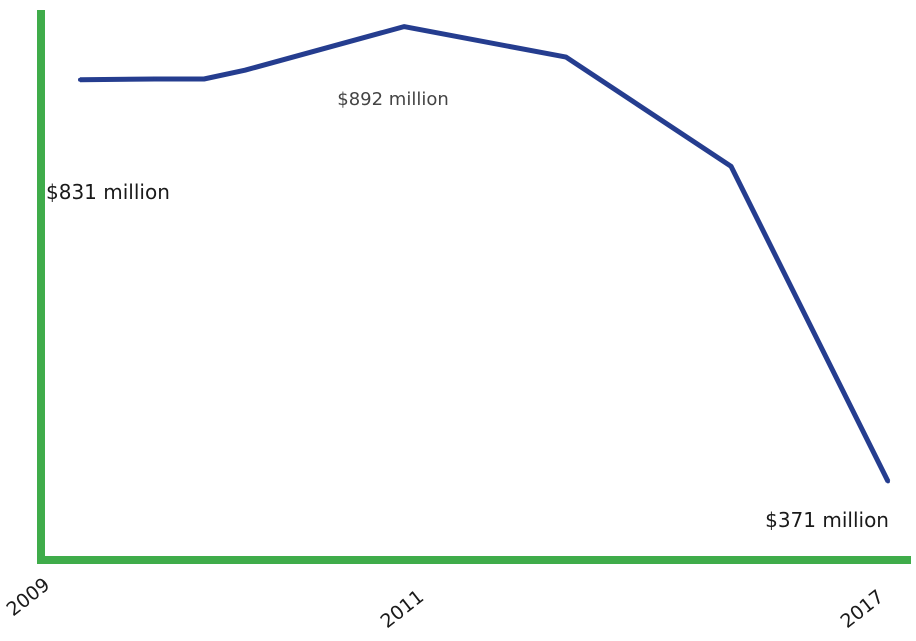 The image size is (916, 641). Describe the element at coordinates (393, 99) in the screenshot. I see `data-label-peak: $892 million` at that location.